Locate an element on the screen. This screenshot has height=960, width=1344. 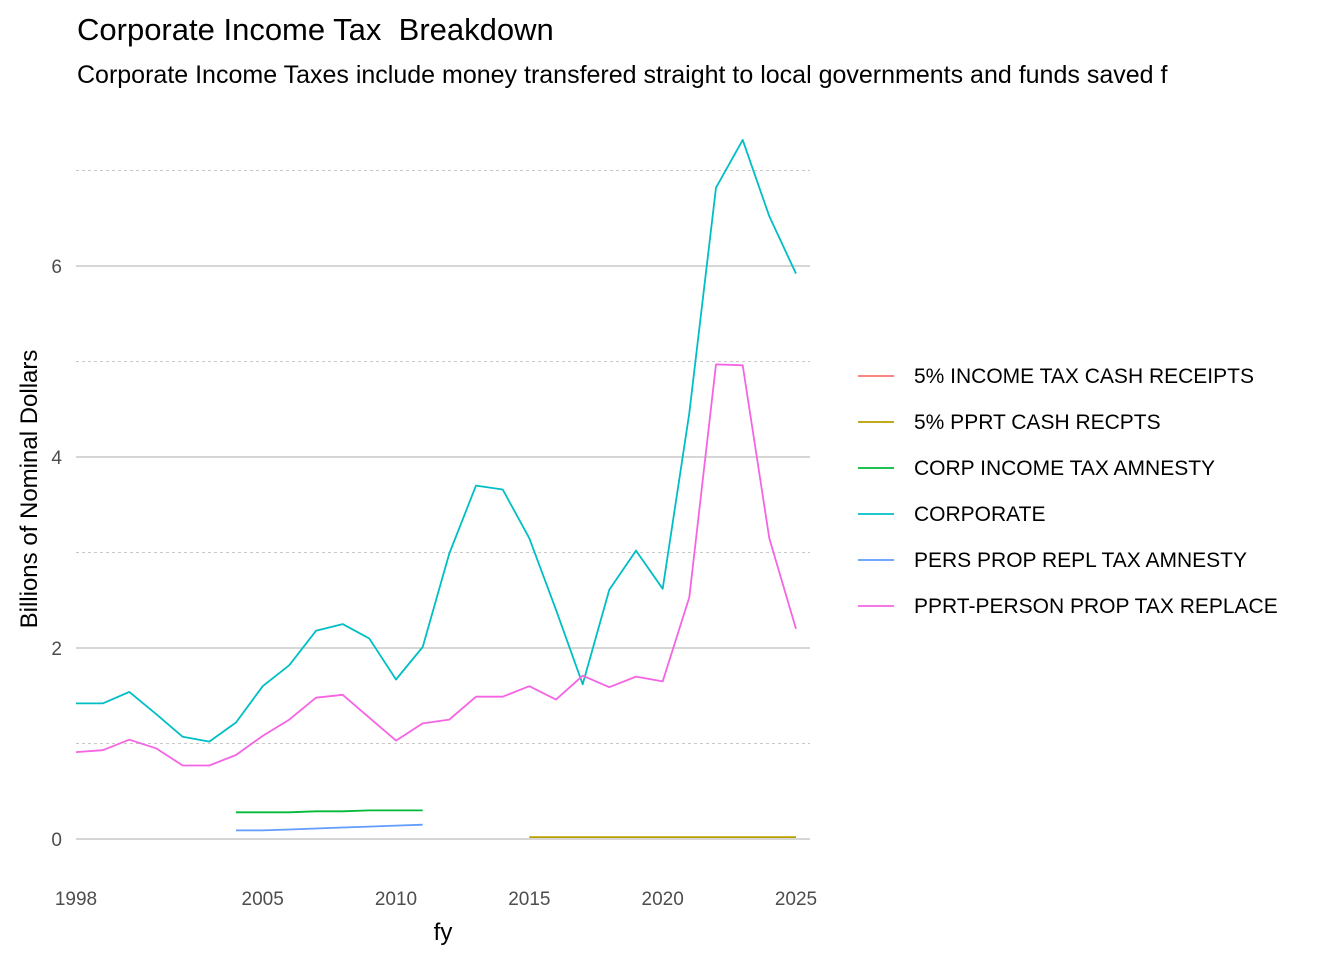
legend-label: PPRT-PERSON PROP TAX REPLACE is located at coordinates (1096, 606).